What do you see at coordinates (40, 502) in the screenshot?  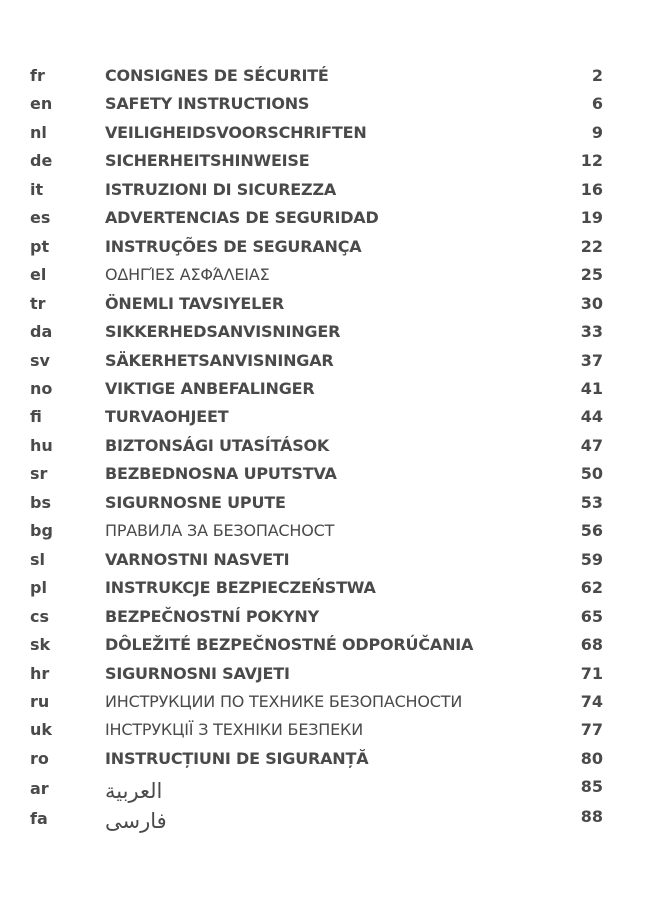 I see `language-code: bs` at bounding box center [40, 502].